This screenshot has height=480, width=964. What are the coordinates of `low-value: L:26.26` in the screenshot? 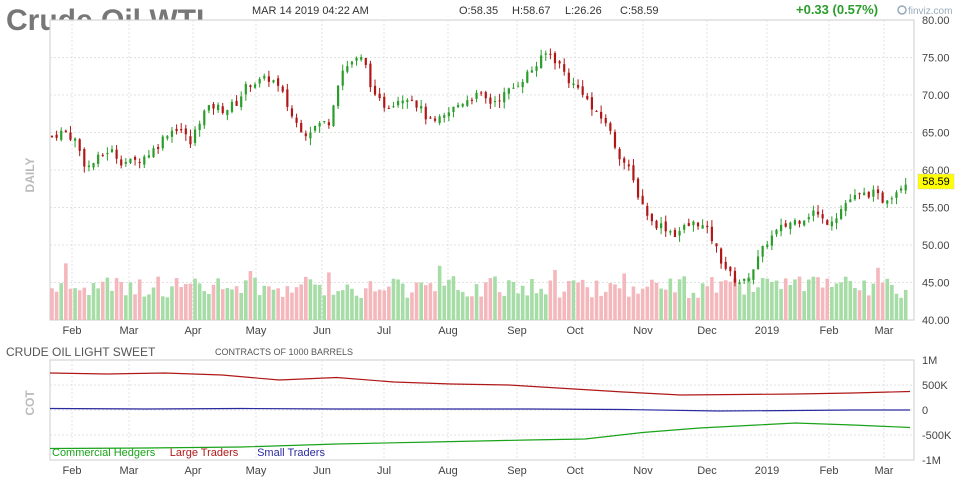 It's located at (583, 11).